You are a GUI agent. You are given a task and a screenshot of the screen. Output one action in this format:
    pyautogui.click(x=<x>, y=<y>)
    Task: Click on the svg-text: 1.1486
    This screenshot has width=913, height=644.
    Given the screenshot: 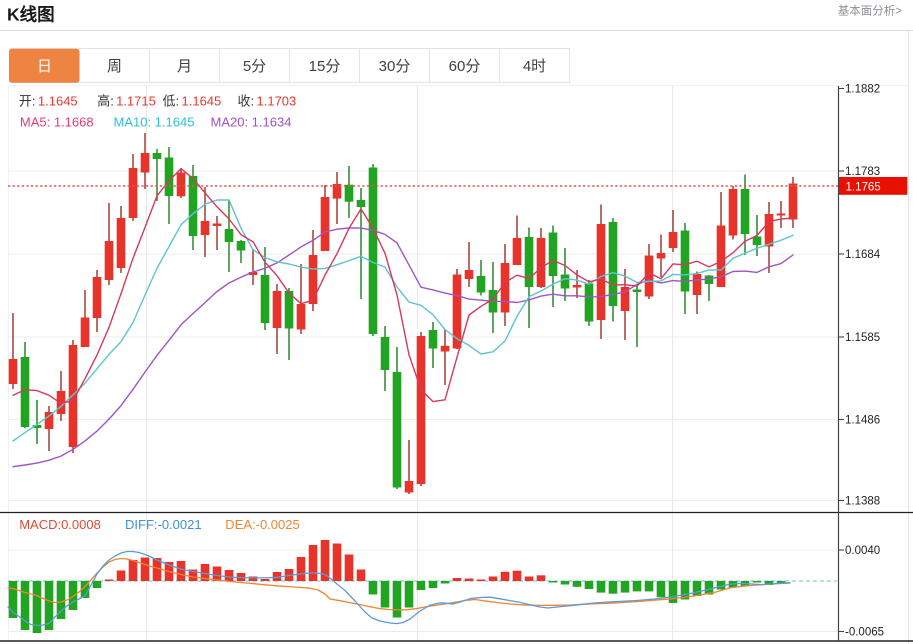 What is the action you would take?
    pyautogui.click(x=862, y=421)
    